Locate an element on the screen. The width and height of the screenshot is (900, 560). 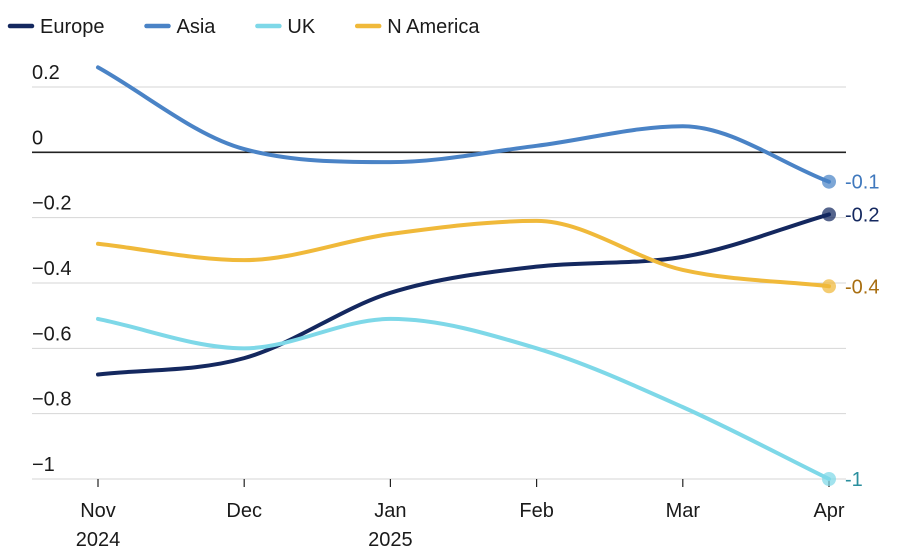
end-markers is located at coordinates (829, 330).